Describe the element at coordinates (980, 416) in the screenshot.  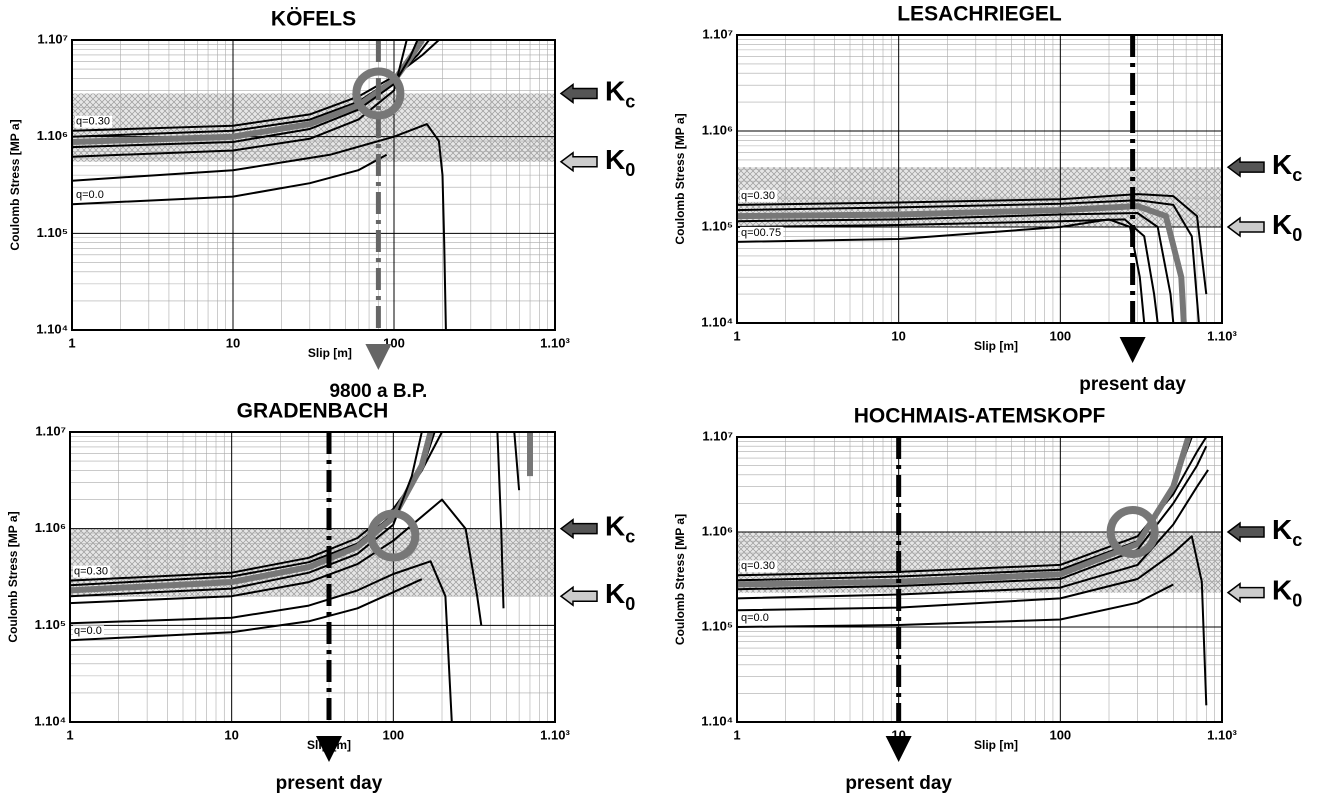
I see `chart-title: HOCHMAIS-ATEMSKOPF` at that location.